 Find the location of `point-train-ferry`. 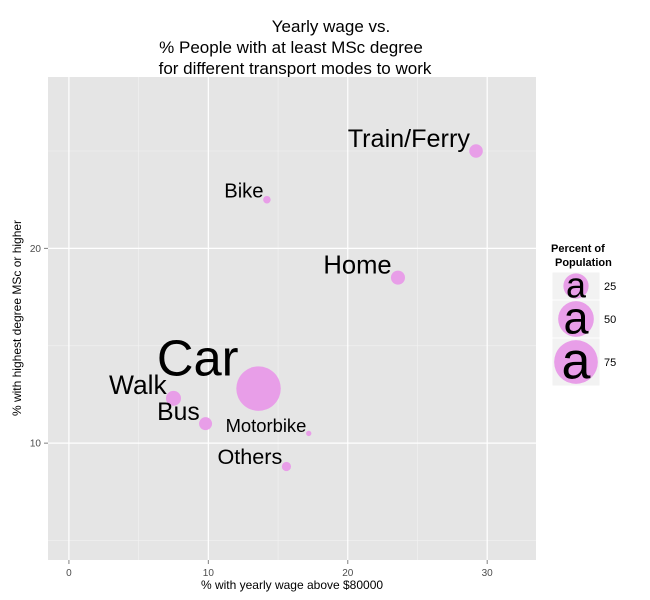

point-train-ferry is located at coordinates (476, 151).